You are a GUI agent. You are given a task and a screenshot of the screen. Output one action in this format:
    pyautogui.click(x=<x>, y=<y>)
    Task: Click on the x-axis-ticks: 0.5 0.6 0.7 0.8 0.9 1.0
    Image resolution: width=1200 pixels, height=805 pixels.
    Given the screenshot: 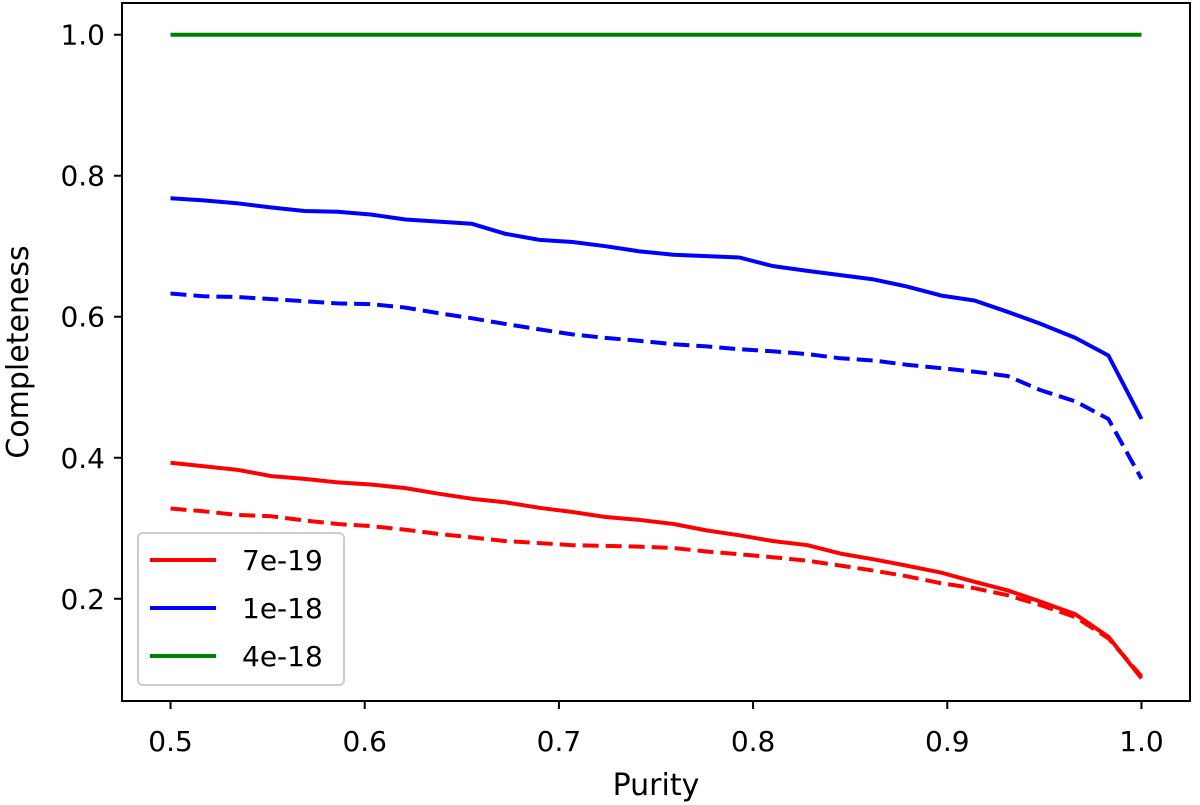 What is the action you would take?
    pyautogui.click(x=656, y=729)
    